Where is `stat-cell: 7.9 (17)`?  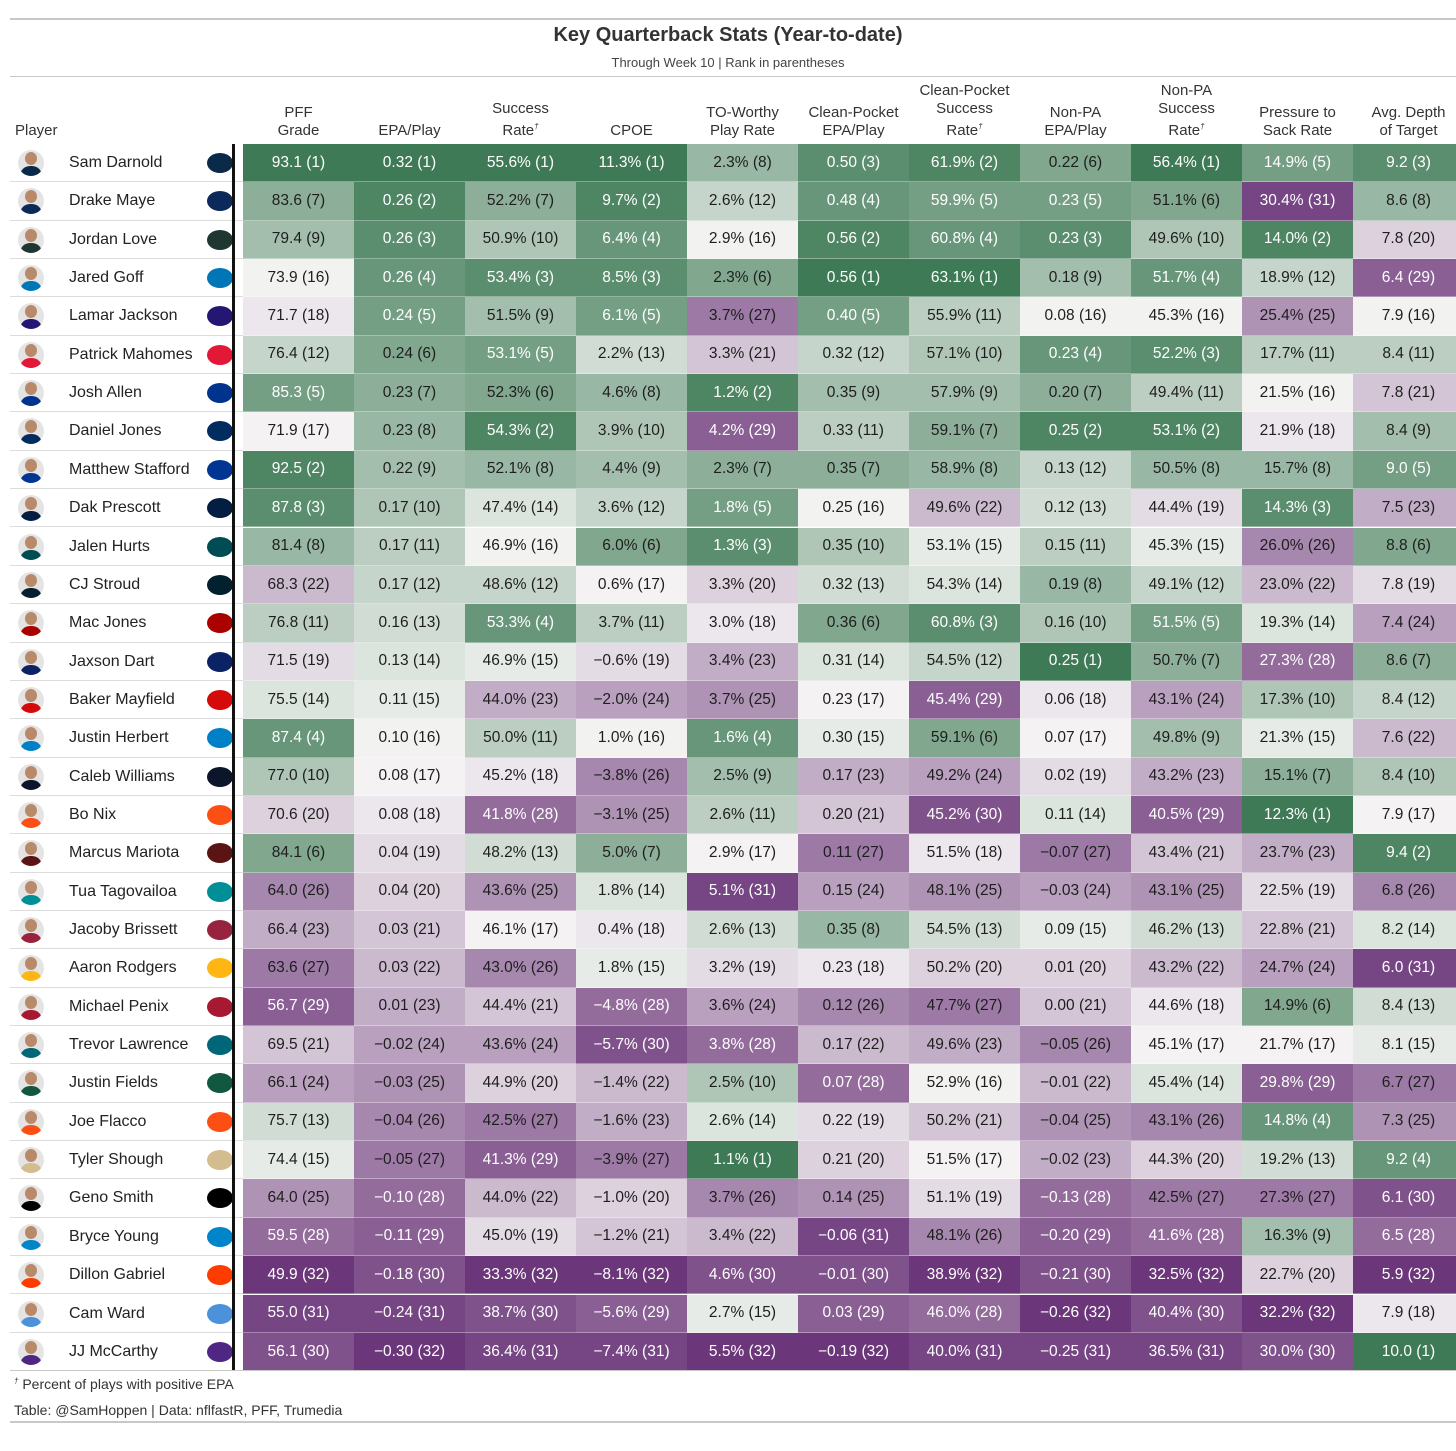
stat-cell: 7.9 (17) is located at coordinates (1404, 815).